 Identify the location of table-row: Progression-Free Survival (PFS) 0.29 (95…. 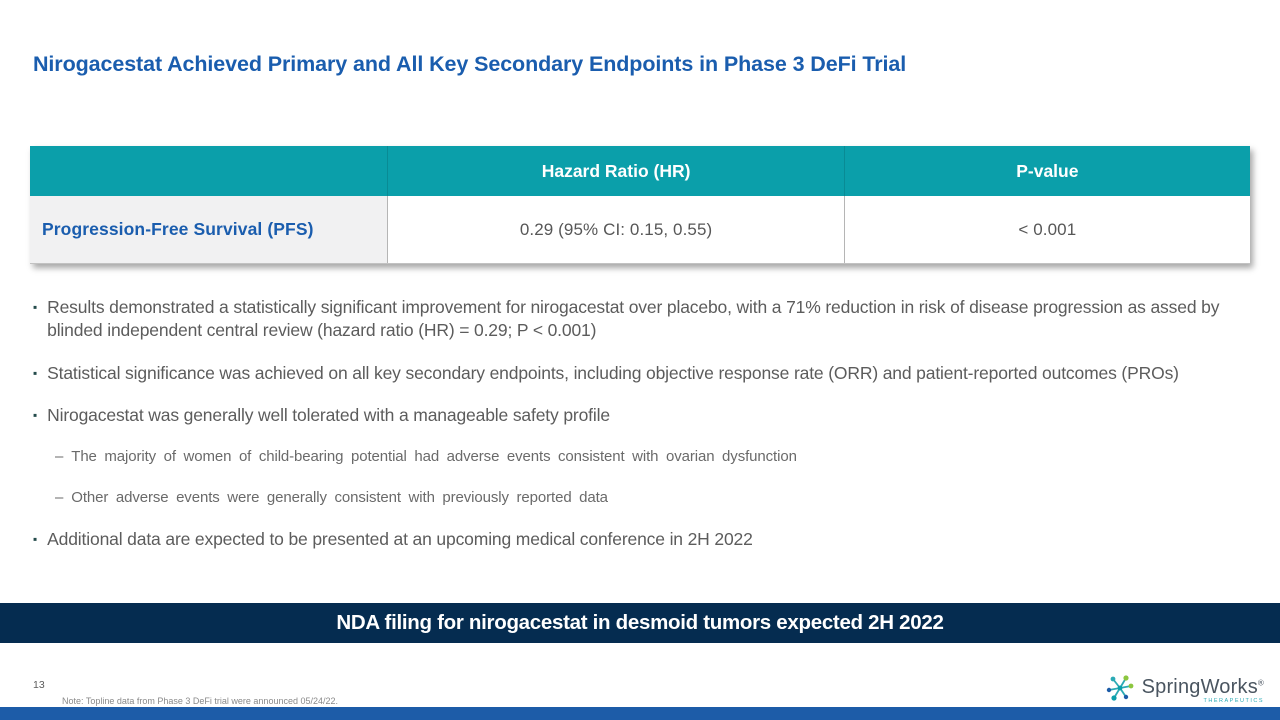
(640, 230).